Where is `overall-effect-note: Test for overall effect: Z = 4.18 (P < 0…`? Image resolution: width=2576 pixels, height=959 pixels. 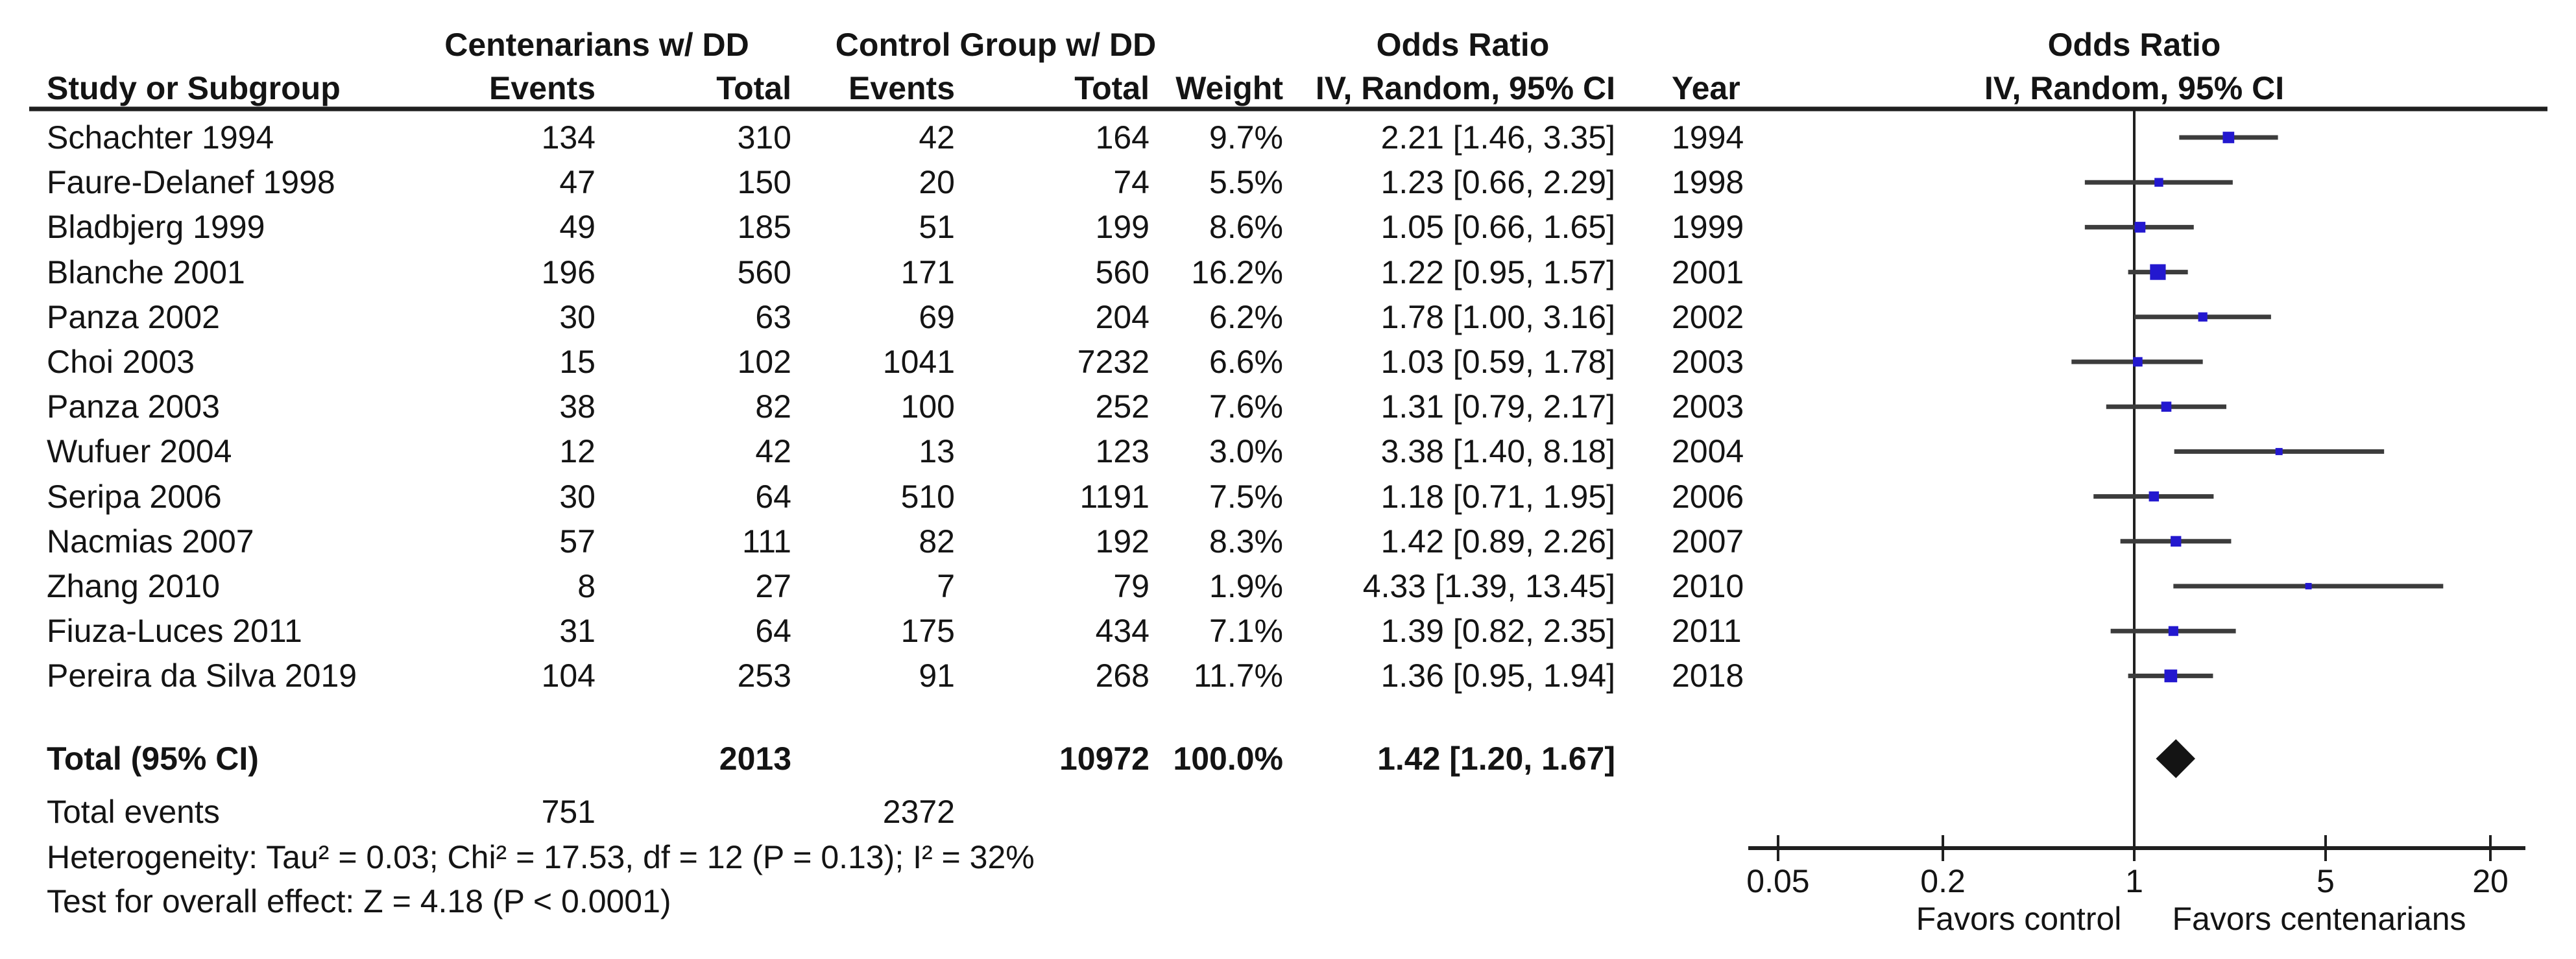 overall-effect-note: Test for overall effect: Z = 4.18 (P < 0… is located at coordinates (359, 901).